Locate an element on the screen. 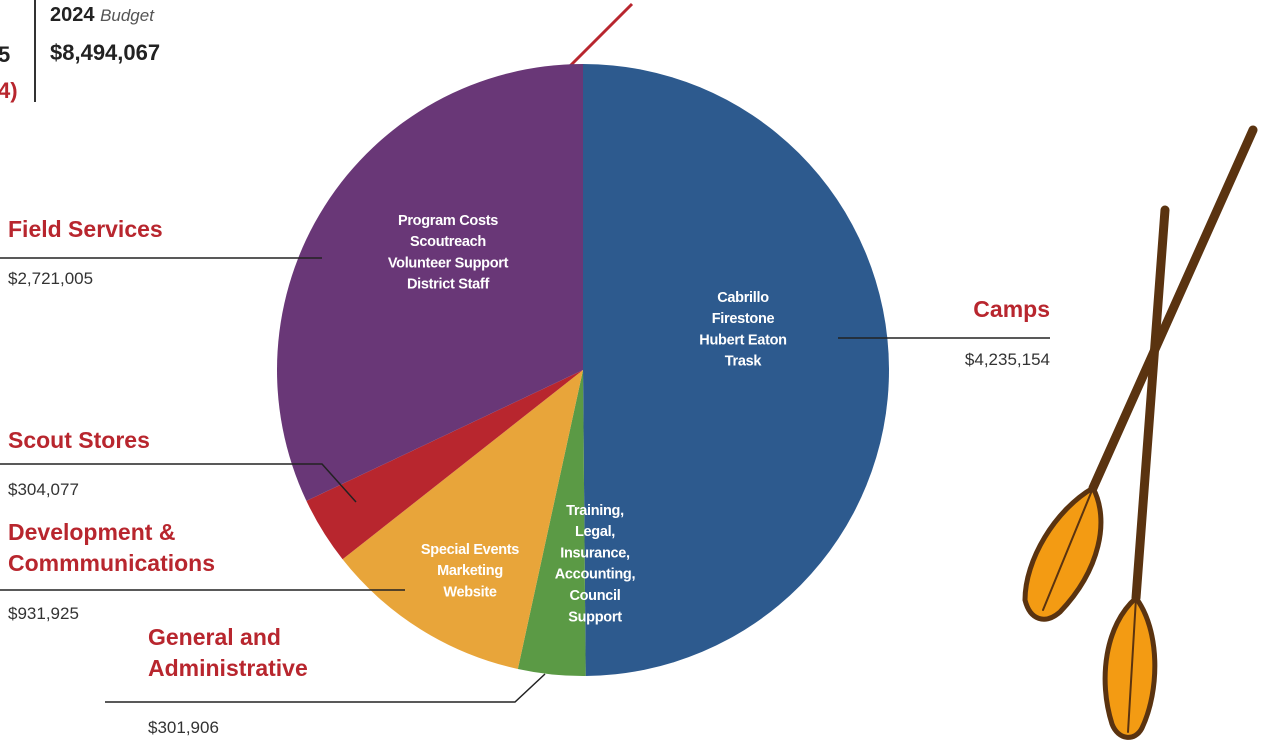 This screenshot has width=1267, height=746. value-label: $4,235,154 is located at coordinates (1007, 359).